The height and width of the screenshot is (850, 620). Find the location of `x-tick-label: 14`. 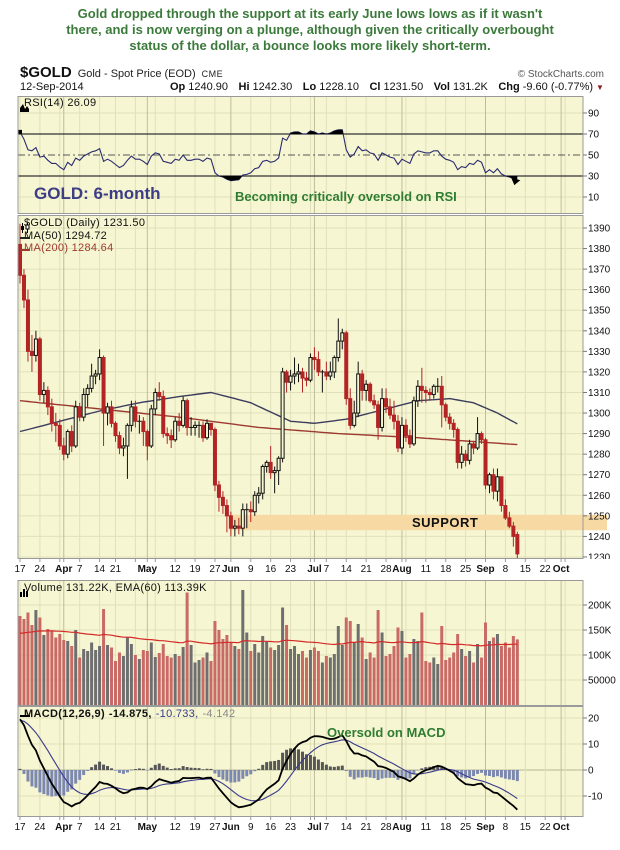

x-tick-label: 14 is located at coordinates (347, 827).